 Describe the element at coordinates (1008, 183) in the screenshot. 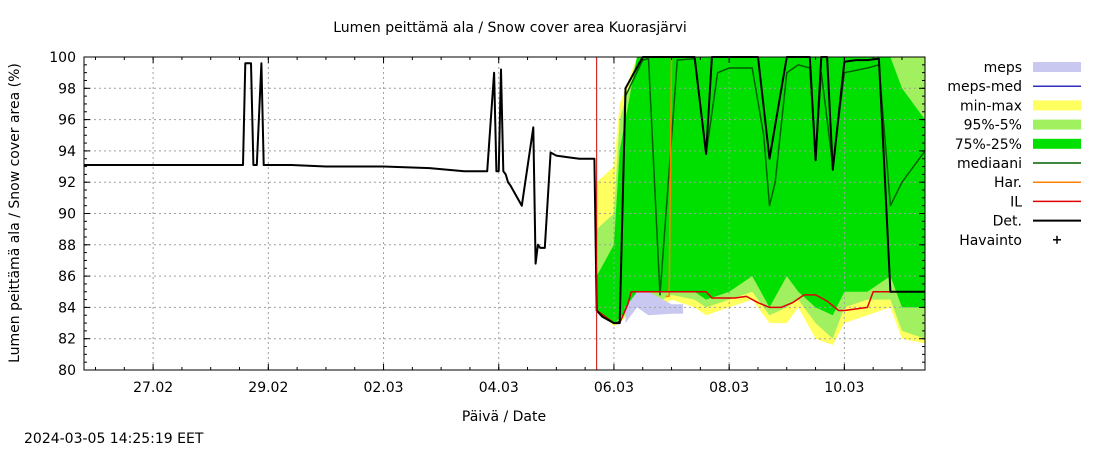

I see `legend-label-har: Har.` at that location.